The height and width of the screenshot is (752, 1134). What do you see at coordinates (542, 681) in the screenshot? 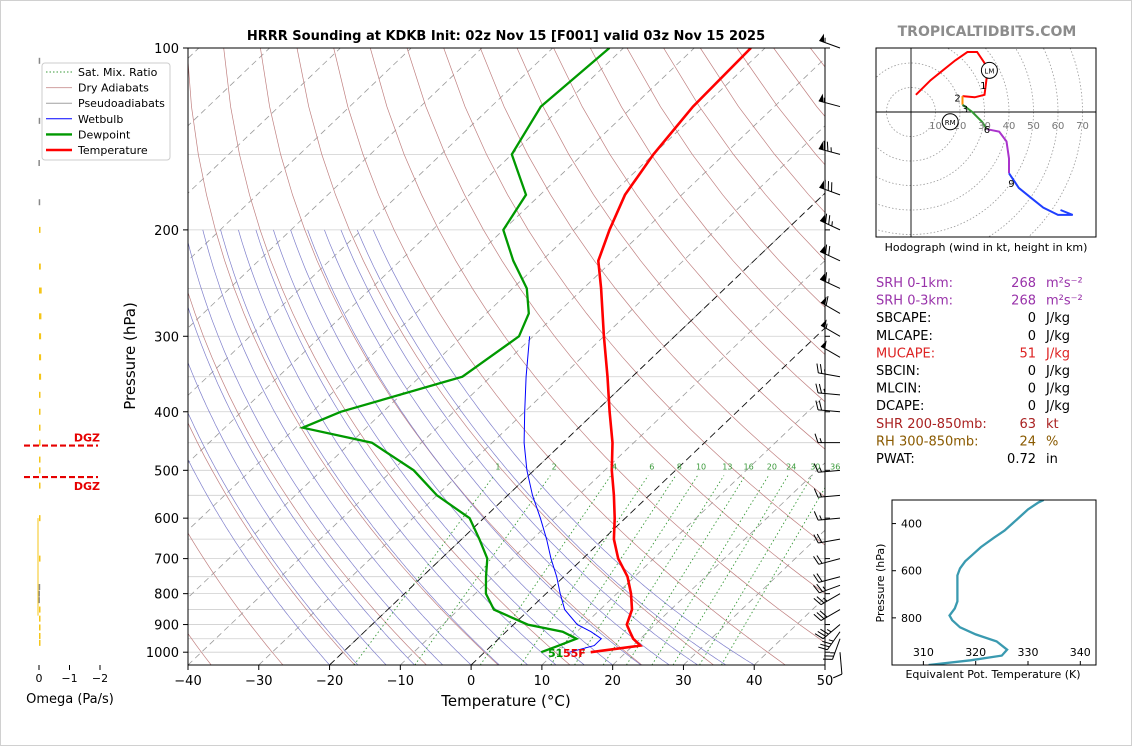
I see `x-tick-label: 10` at bounding box center [542, 681].